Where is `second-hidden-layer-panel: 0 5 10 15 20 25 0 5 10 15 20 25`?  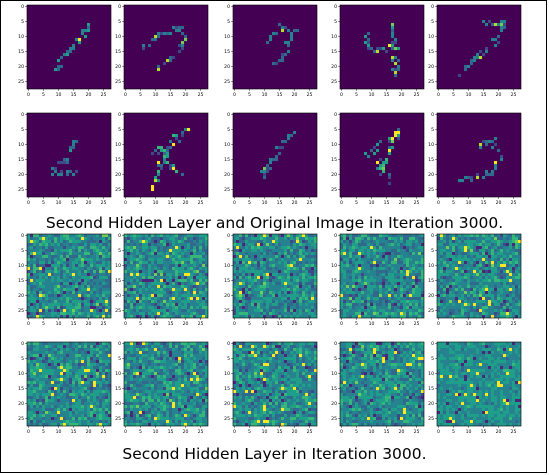
second-hidden-layer-panel: 0 5 10 15 20 25 0 5 10 15 20 25 is located at coordinates (269, 281).